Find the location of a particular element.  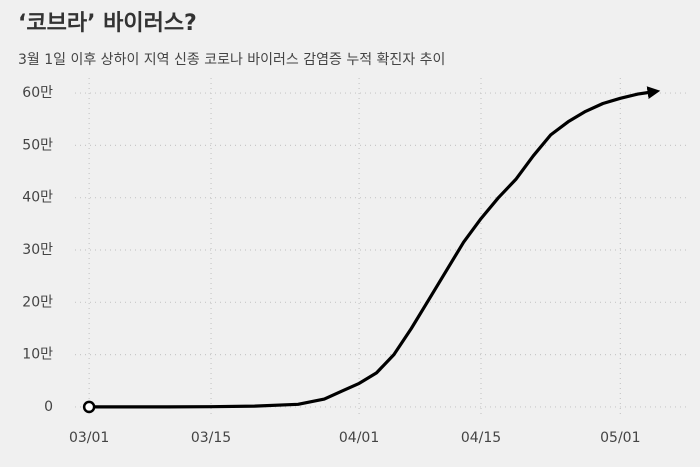

x-tick-label: 05/01 is located at coordinates (620, 438).